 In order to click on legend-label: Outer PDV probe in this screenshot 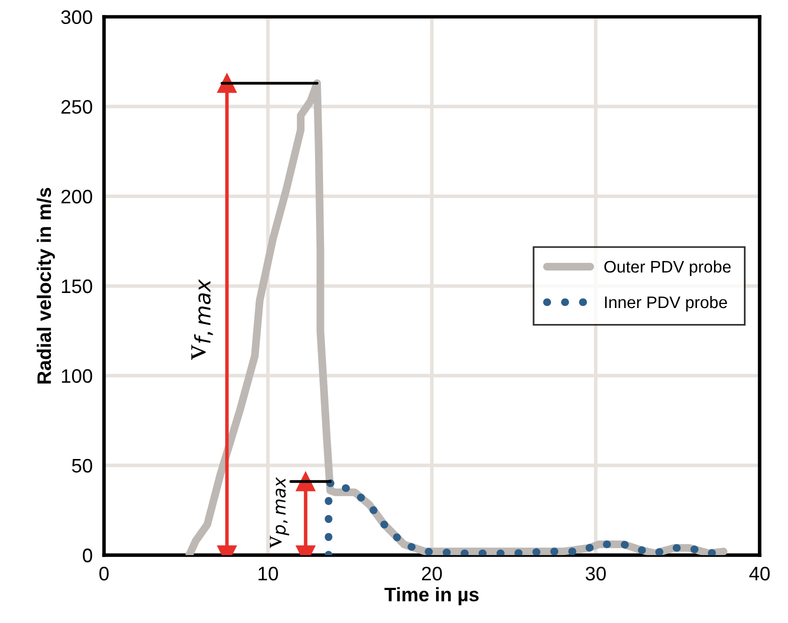, I will do `click(667, 268)`.